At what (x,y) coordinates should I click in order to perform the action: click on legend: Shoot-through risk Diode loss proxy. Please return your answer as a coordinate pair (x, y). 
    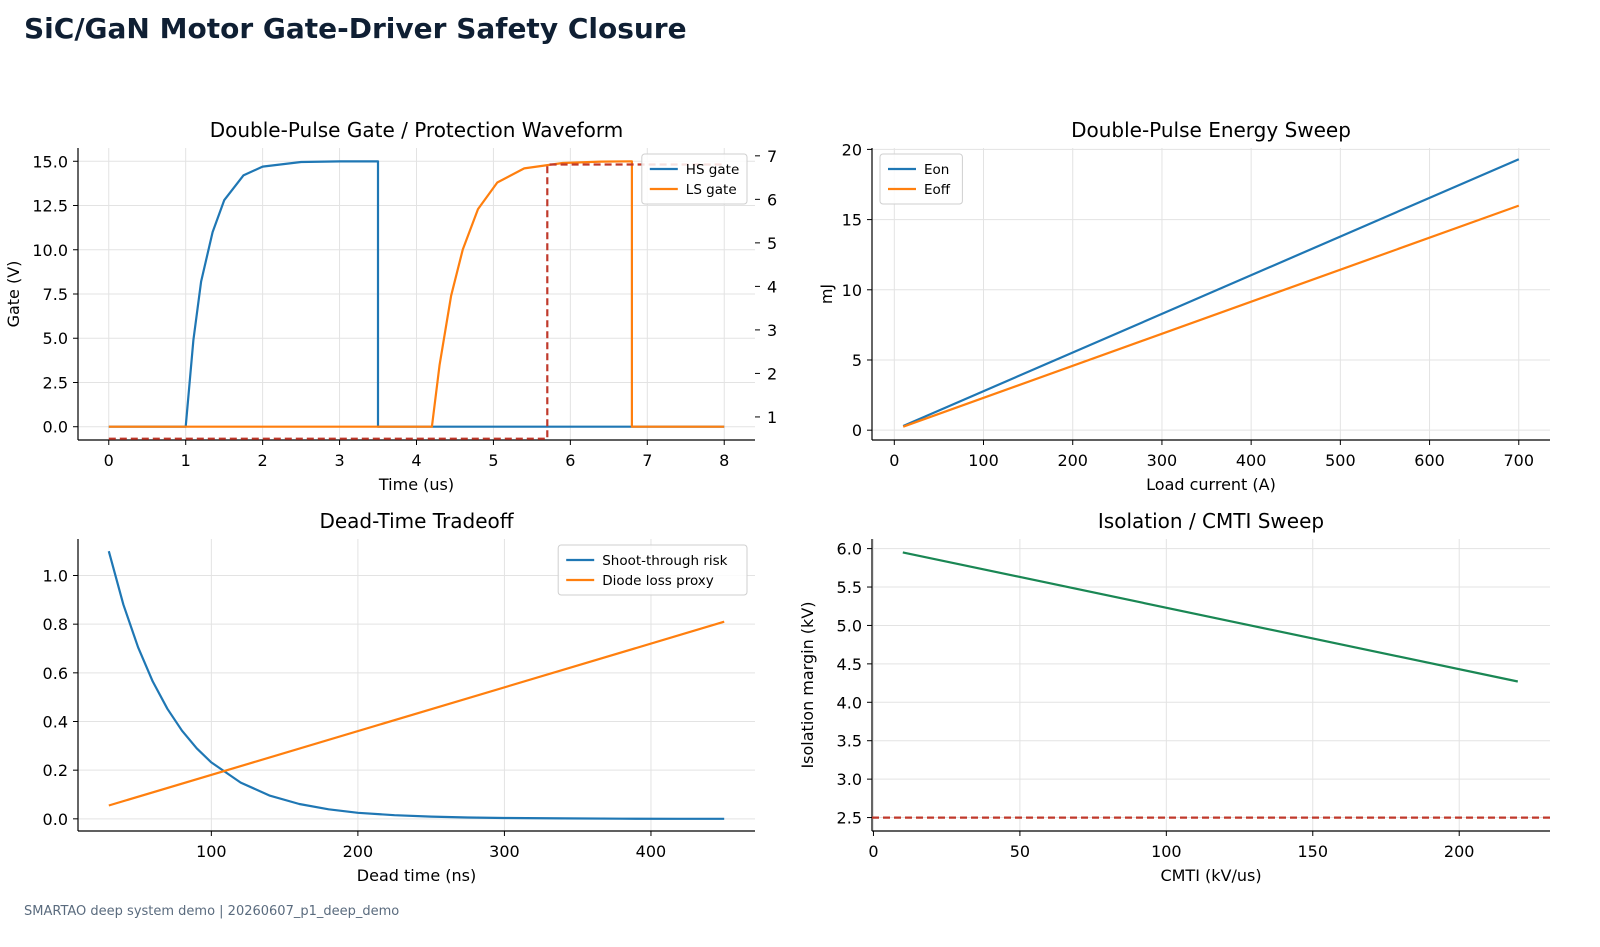
    Looking at the image, I should click on (652, 570).